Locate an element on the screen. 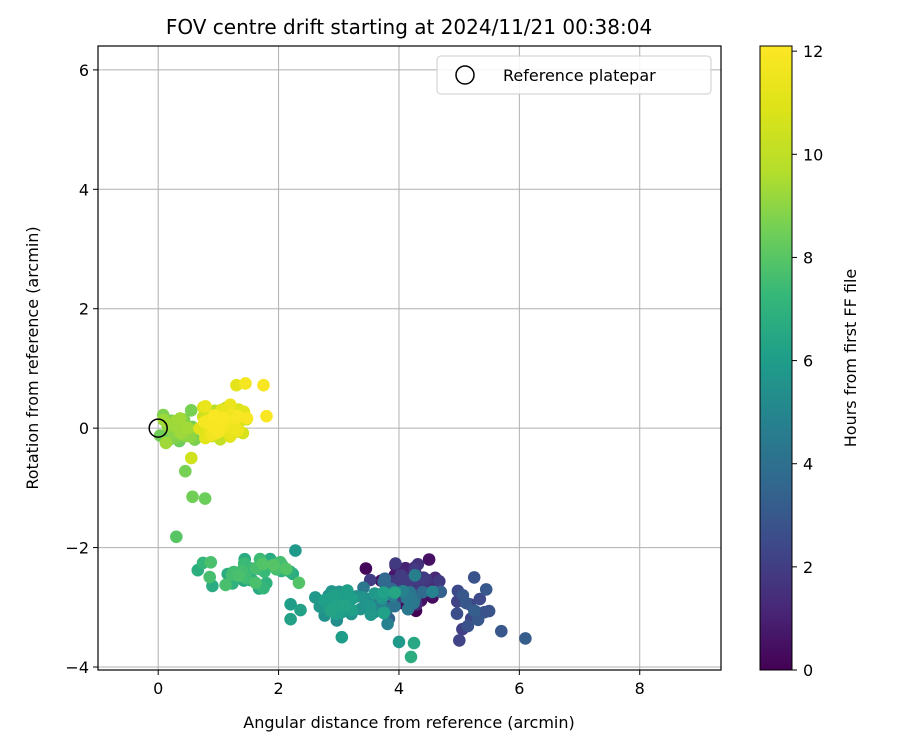  colorbar-tick-label: 0 is located at coordinates (808, 670).